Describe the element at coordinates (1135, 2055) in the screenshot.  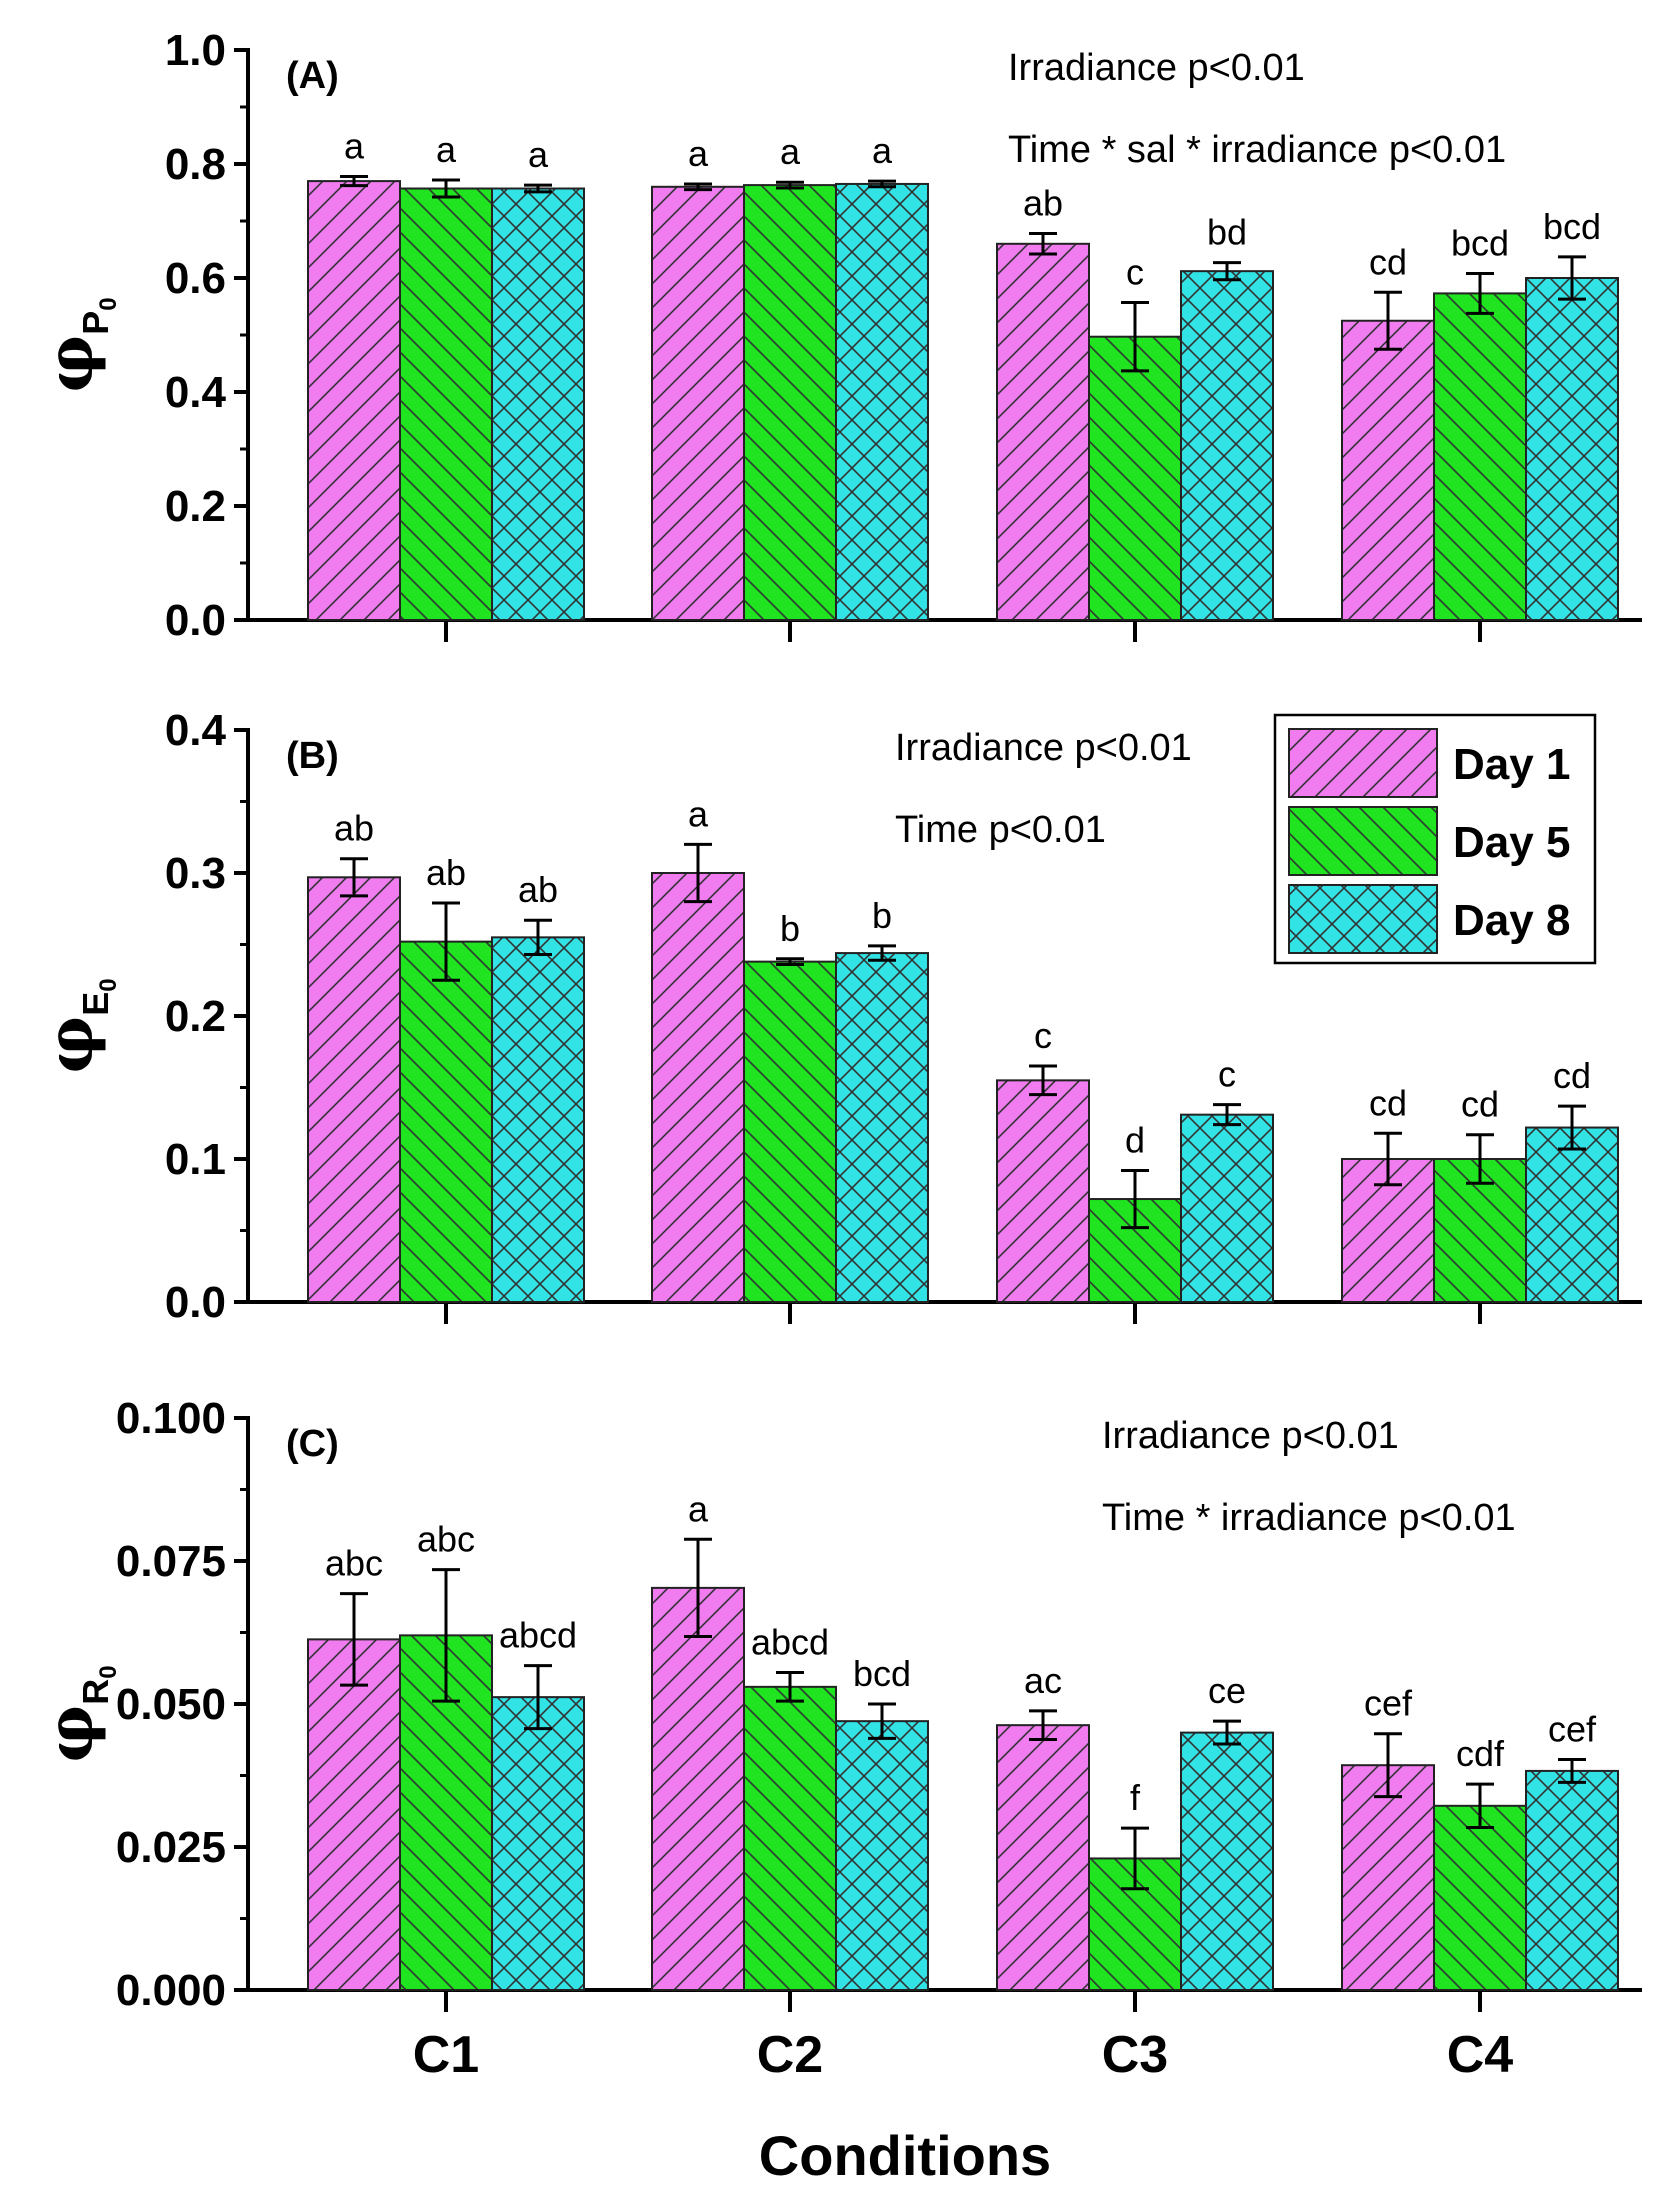
I see `x-category-label: C3` at that location.